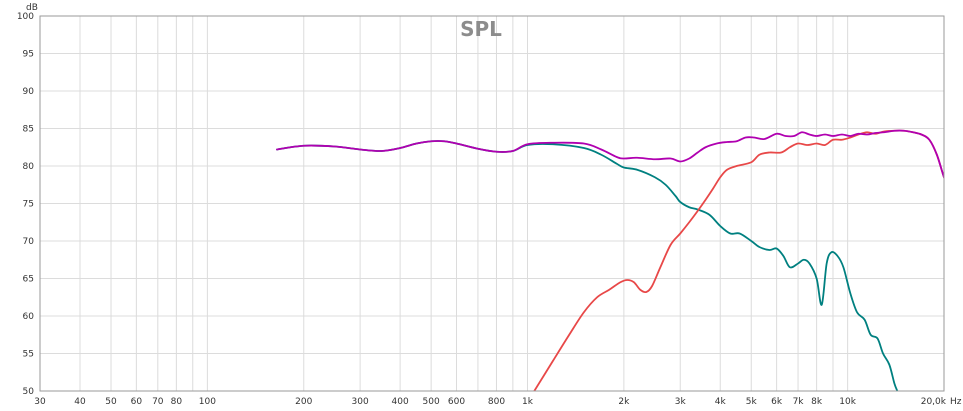  I want to click on x-tick-label: 60, so click(137, 402).